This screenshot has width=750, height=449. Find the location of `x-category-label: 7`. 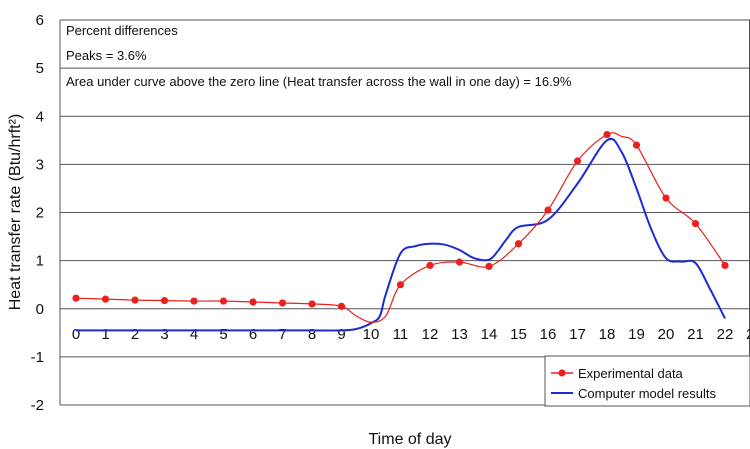

x-category-label: 7 is located at coordinates (282, 334).